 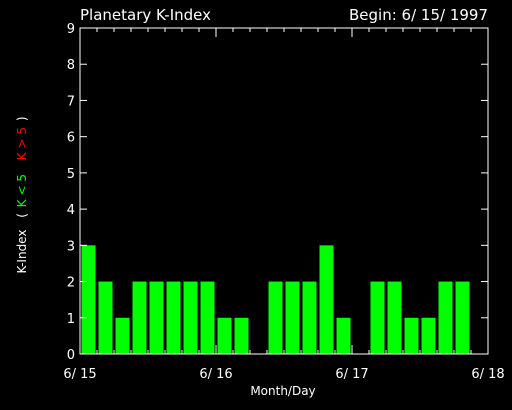 What do you see at coordinates (282, 391) in the screenshot?
I see `x-axis-label: Month/Day` at bounding box center [282, 391].